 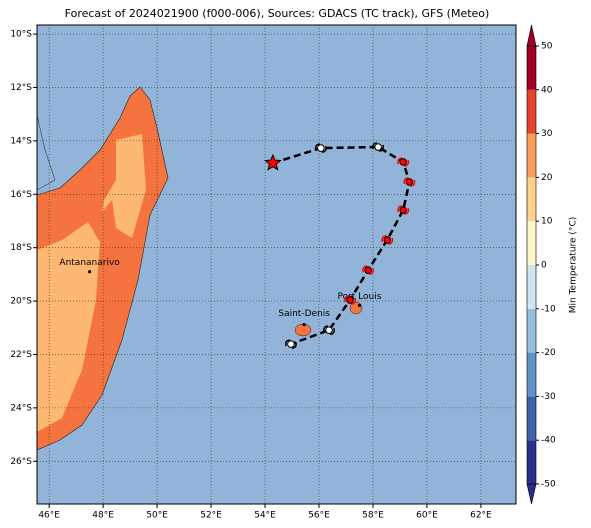 I want to click on colorbar-extend-top, so click(x=531, y=35).